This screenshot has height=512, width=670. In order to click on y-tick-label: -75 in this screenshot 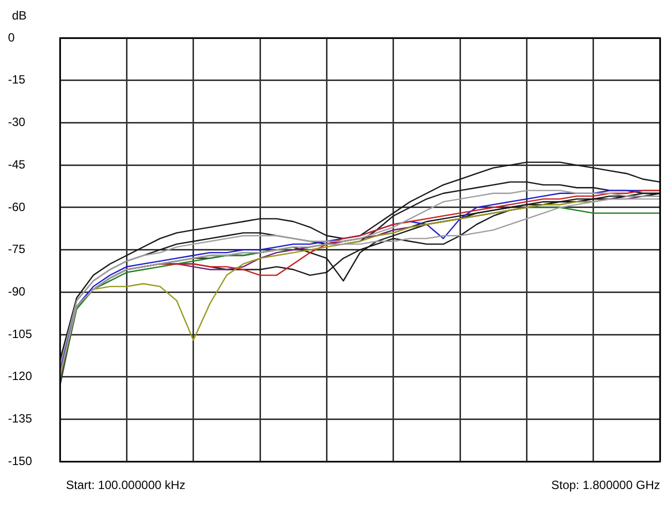, I will do `click(17, 249)`.